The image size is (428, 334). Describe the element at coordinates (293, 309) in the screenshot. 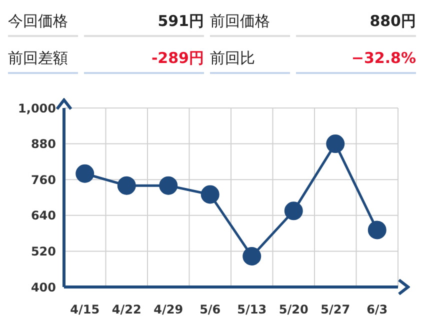

I see `x-tick-label: 5/20` at that location.